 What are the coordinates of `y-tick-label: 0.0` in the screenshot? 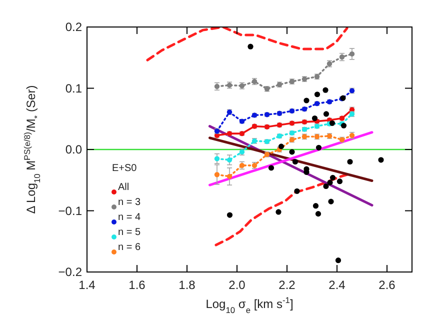 It's located at (73, 149).